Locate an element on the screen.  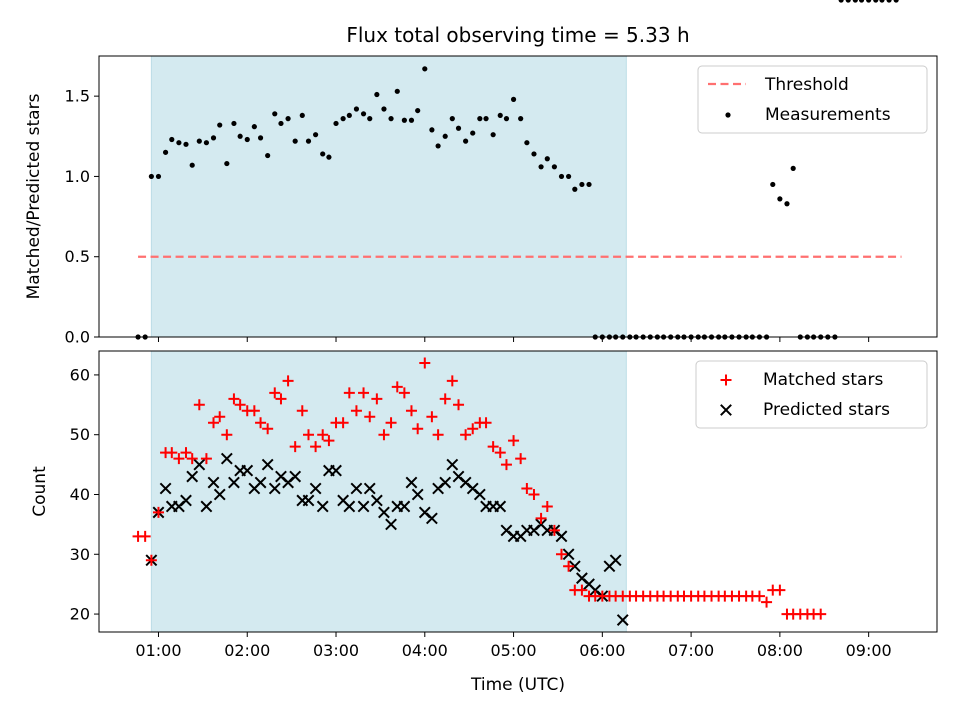
bot-y-tick-label: 20 is located at coordinates (80, 614).